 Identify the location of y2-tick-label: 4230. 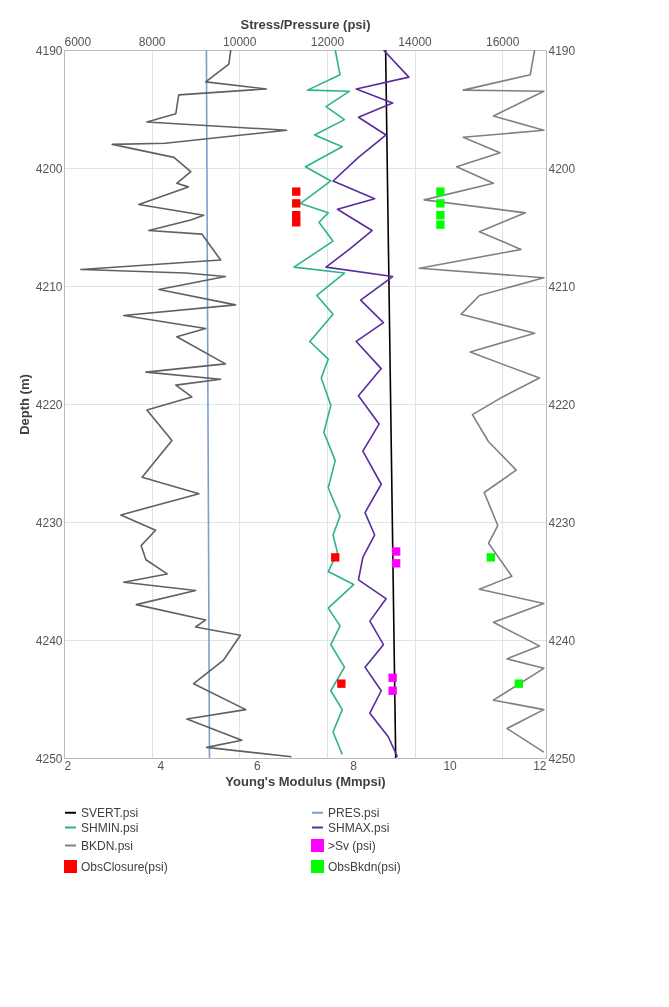
(562, 522).